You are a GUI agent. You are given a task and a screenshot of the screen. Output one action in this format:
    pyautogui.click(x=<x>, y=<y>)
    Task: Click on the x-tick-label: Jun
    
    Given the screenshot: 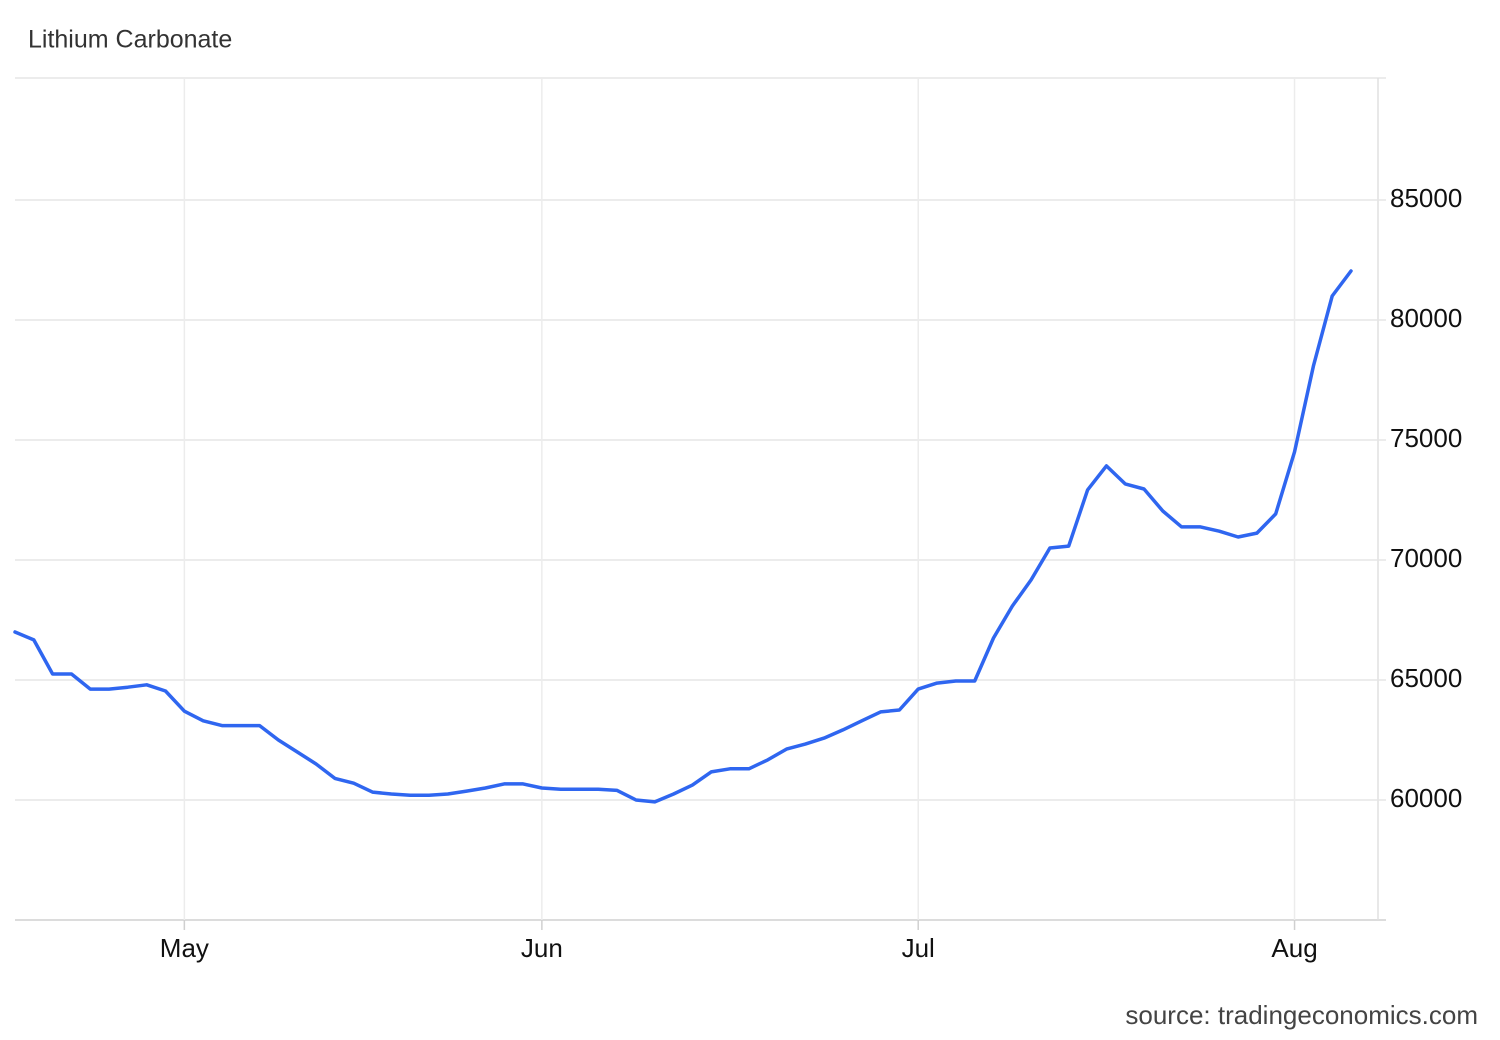 What is the action you would take?
    pyautogui.click(x=542, y=948)
    